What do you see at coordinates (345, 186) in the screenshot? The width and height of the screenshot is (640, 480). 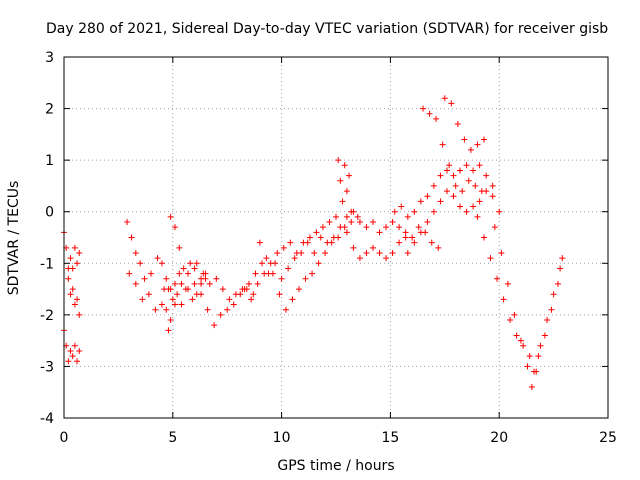 I see `series-track-l` at bounding box center [345, 186].